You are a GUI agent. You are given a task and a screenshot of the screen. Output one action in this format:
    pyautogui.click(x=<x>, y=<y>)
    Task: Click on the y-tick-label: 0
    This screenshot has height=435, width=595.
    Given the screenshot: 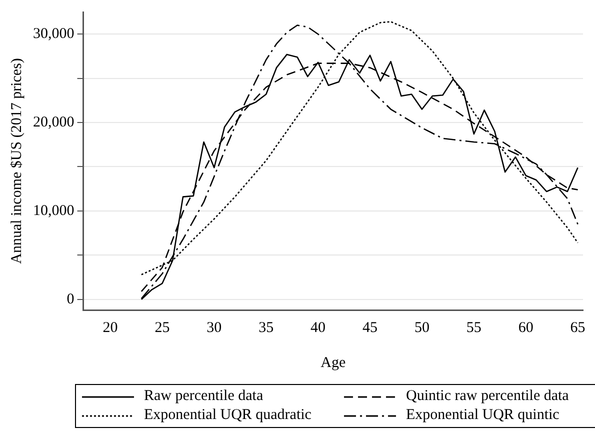 What is the action you would take?
    pyautogui.click(x=70, y=299)
    